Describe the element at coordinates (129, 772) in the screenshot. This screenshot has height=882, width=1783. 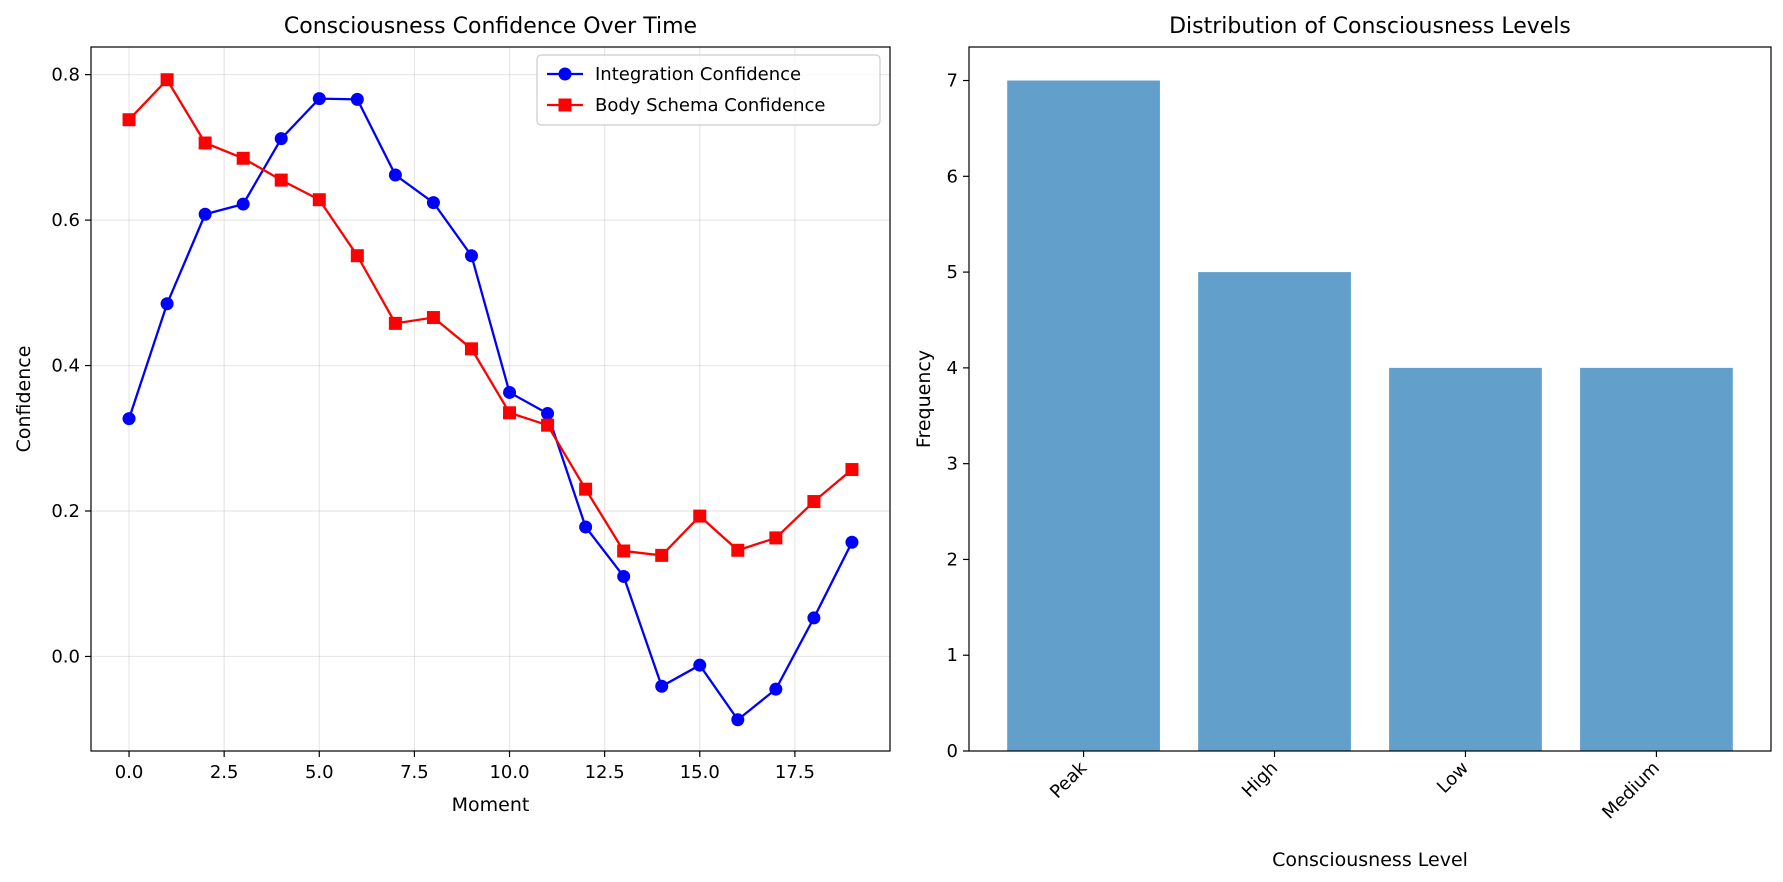
I see `x-tick-label: 0.0` at that location.